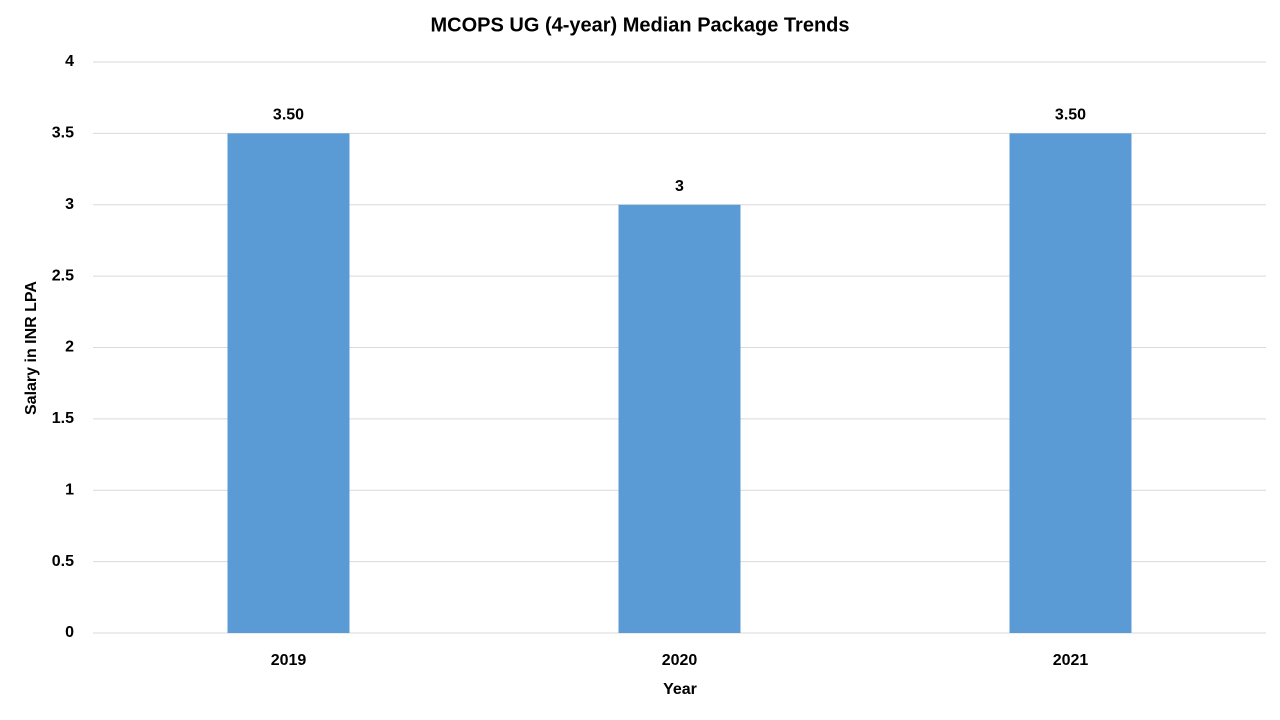 This screenshot has width=1280, height=720. What do you see at coordinates (639, 25) in the screenshot?
I see `chart-title: MCOPS UG (4-year) Median Package Trends` at bounding box center [639, 25].